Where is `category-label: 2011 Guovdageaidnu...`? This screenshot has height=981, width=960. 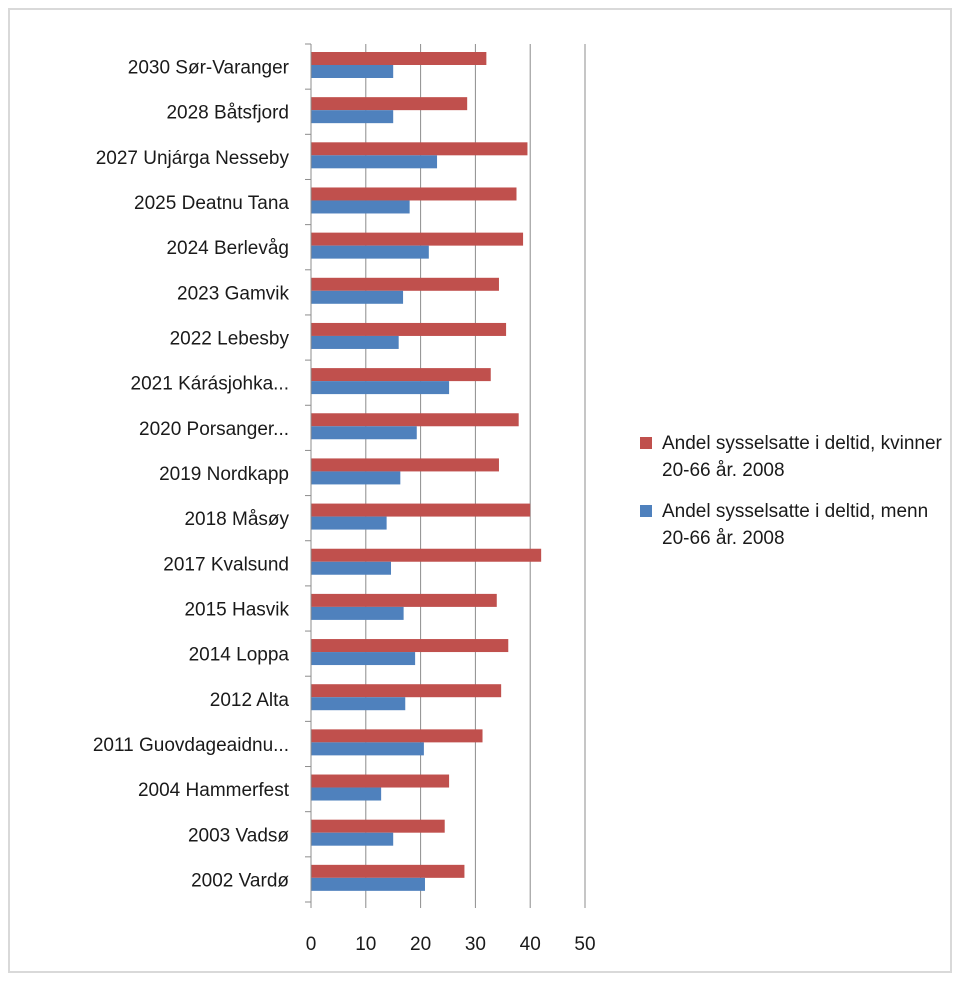
category-label: 2011 Guovdageaidnu... is located at coordinates (191, 745).